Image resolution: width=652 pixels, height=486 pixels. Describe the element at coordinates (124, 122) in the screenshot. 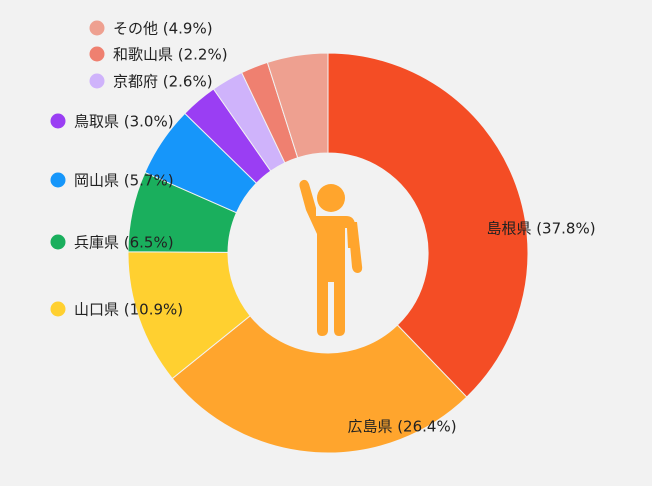

I see `legend-label-5: 鳥取県 (3.0%)` at that location.